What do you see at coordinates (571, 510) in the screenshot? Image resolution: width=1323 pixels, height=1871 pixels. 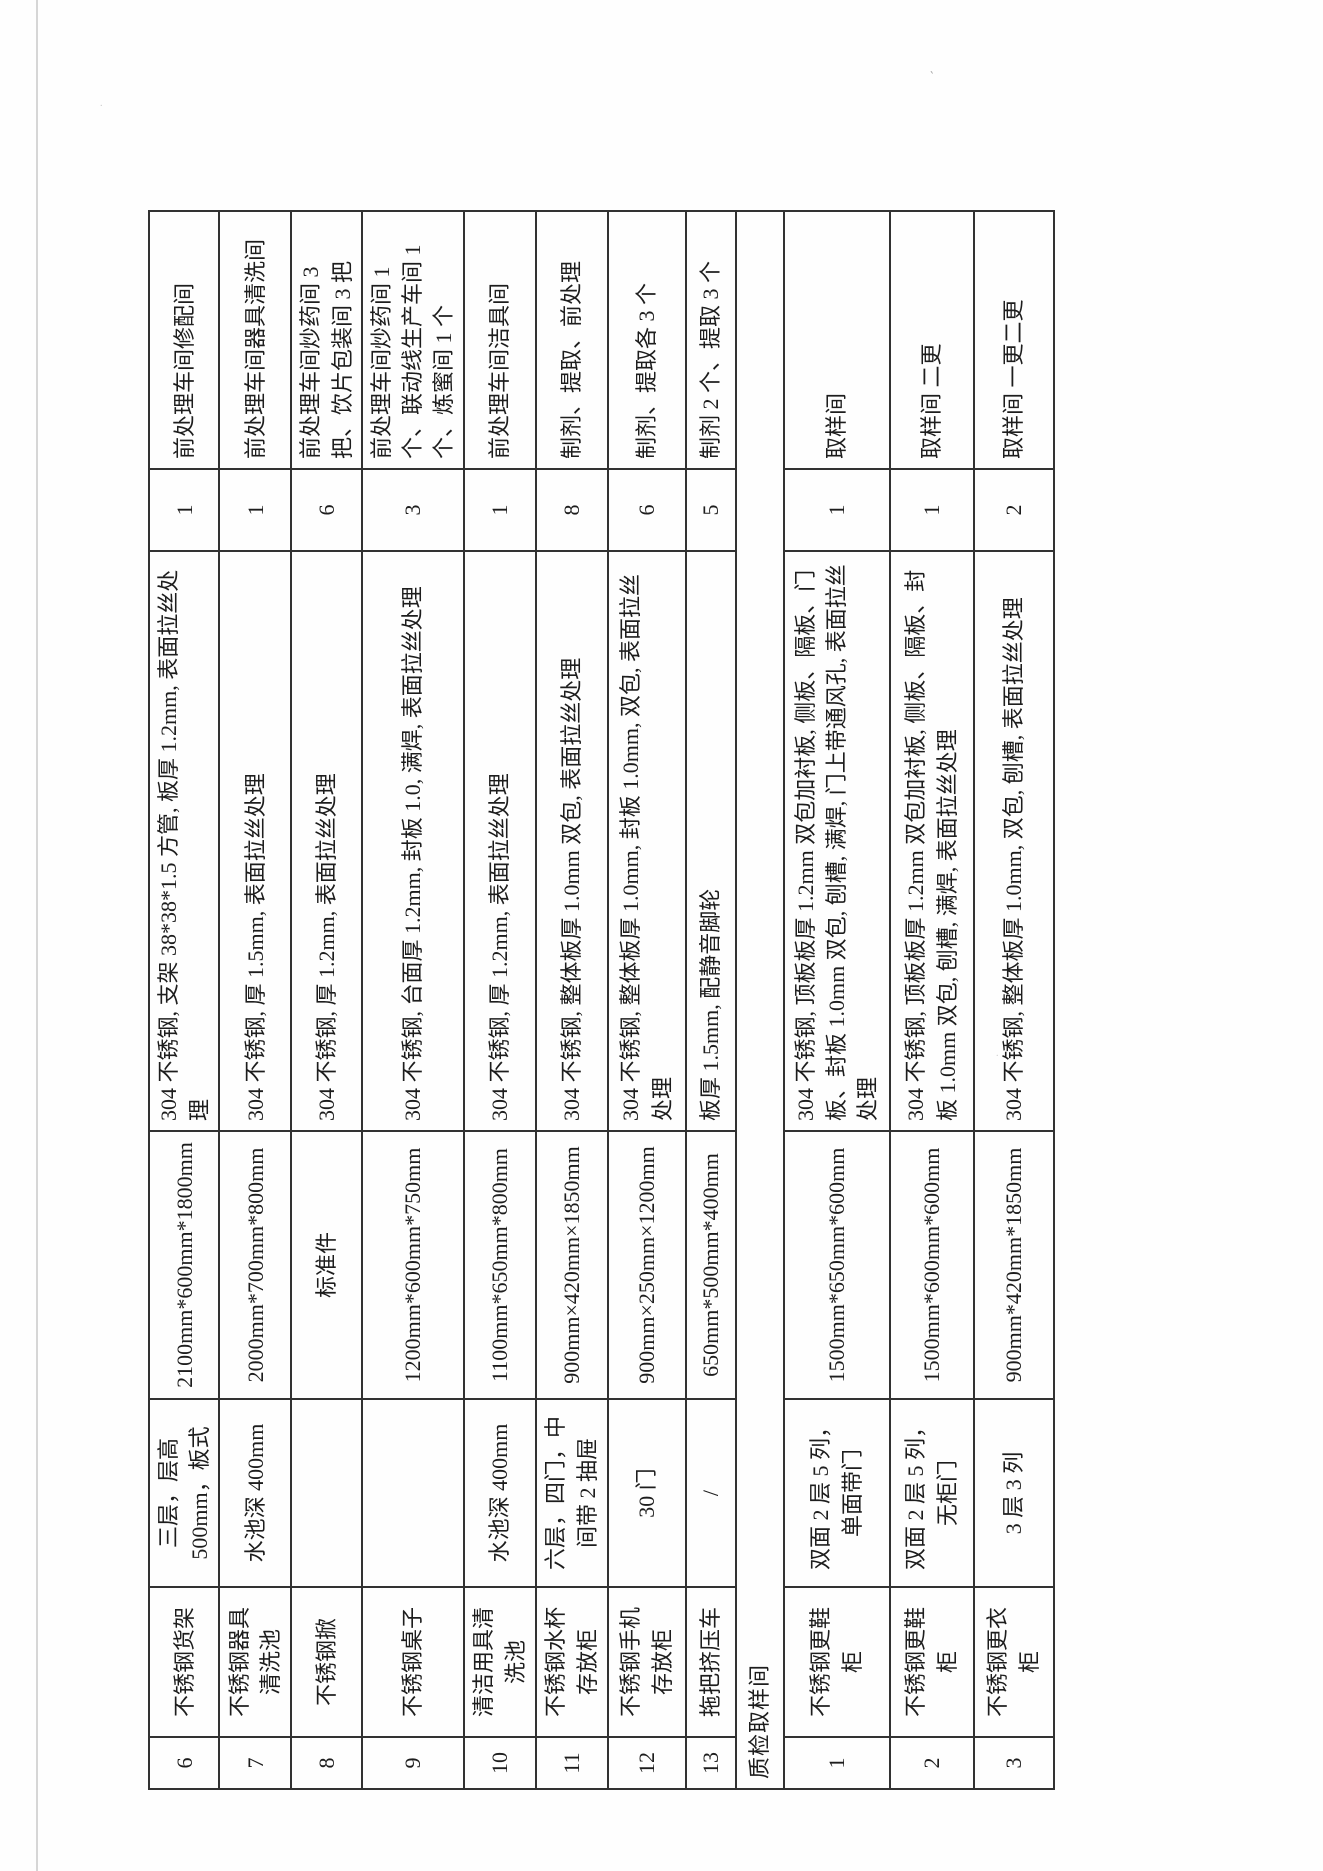 I see `cell-qty: 8` at bounding box center [571, 510].